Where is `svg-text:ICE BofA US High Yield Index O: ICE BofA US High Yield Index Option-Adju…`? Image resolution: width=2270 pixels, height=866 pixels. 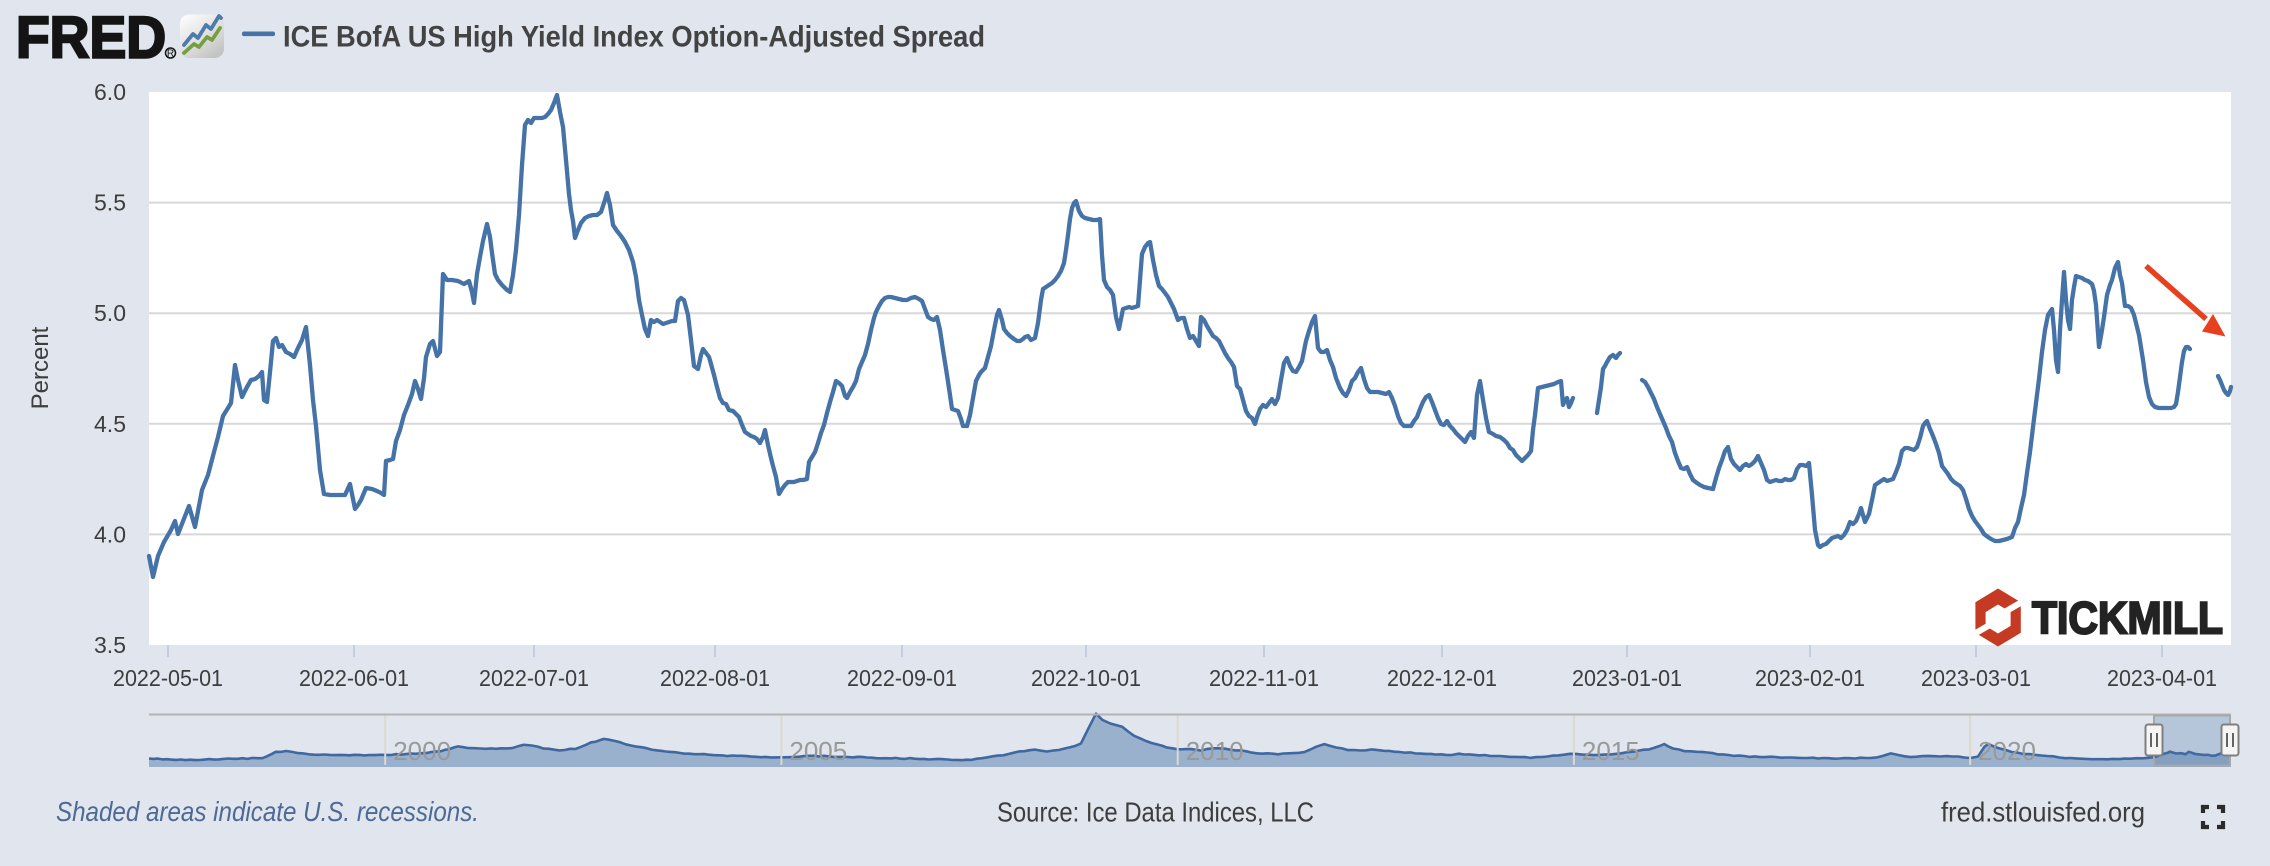 svg-text:ICE BofA US High Yield Index O: ICE BofA US High Yield Index Option-Adju… is located at coordinates (634, 36).